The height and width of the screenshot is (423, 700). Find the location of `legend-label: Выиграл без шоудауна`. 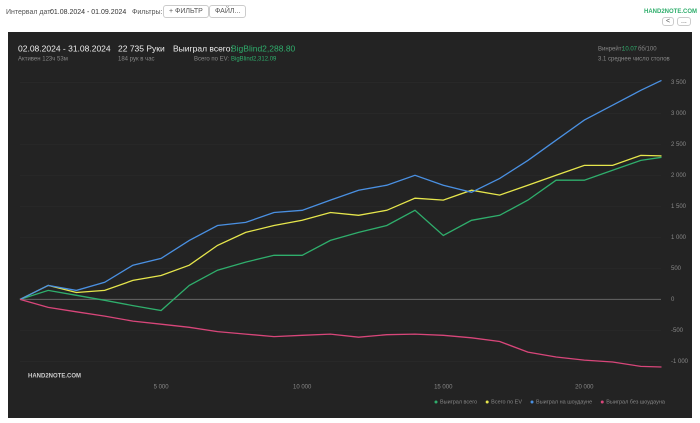

legend-label: Выиграл без шоудауна is located at coordinates (636, 402).